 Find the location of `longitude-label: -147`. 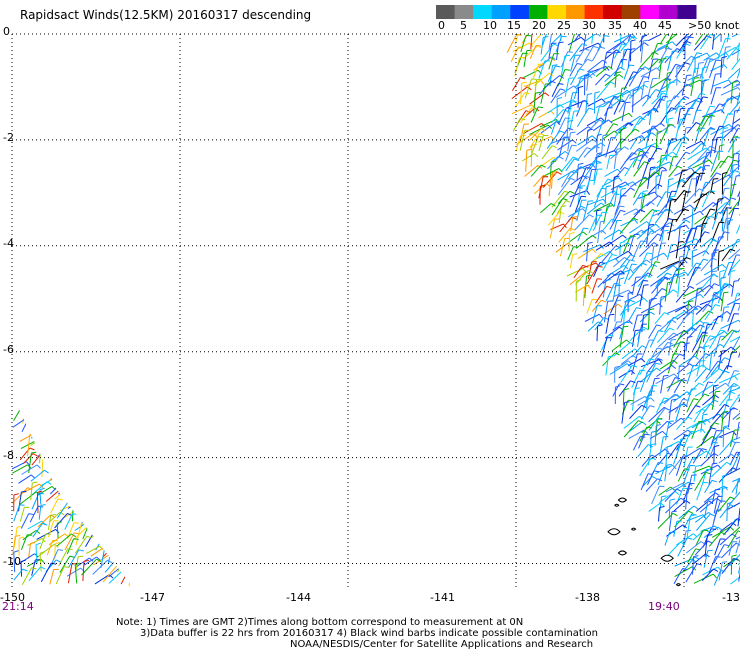

longitude-label: -147 is located at coordinates (152, 597).